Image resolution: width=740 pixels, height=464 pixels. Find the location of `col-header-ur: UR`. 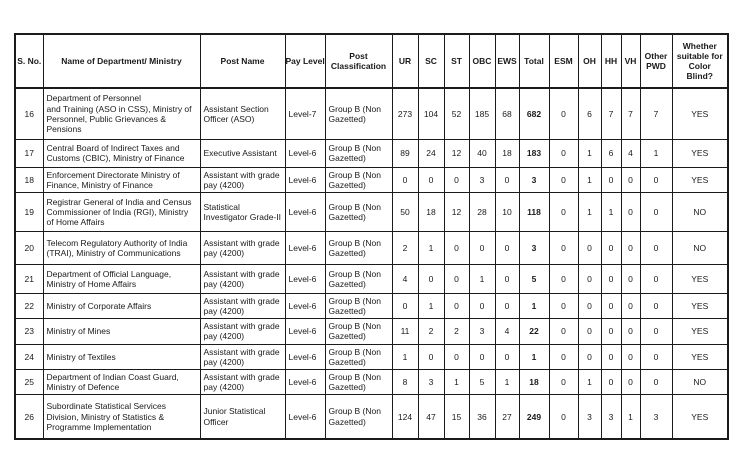

col-header-ur: UR is located at coordinates (405, 61).